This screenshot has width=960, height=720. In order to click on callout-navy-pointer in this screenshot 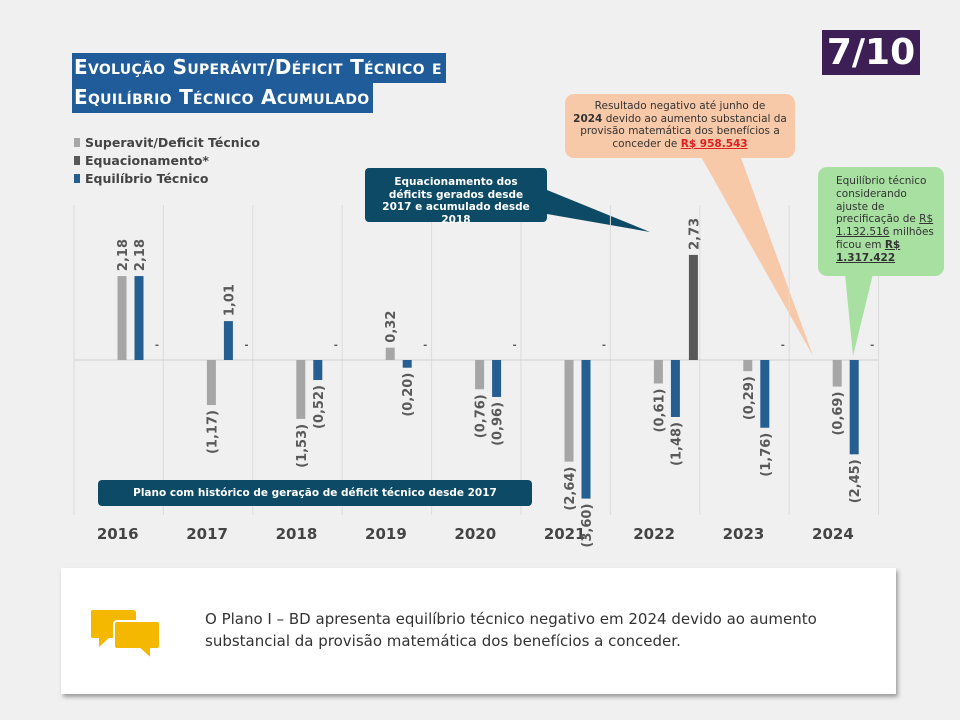, I will do `click(585, 211)`.